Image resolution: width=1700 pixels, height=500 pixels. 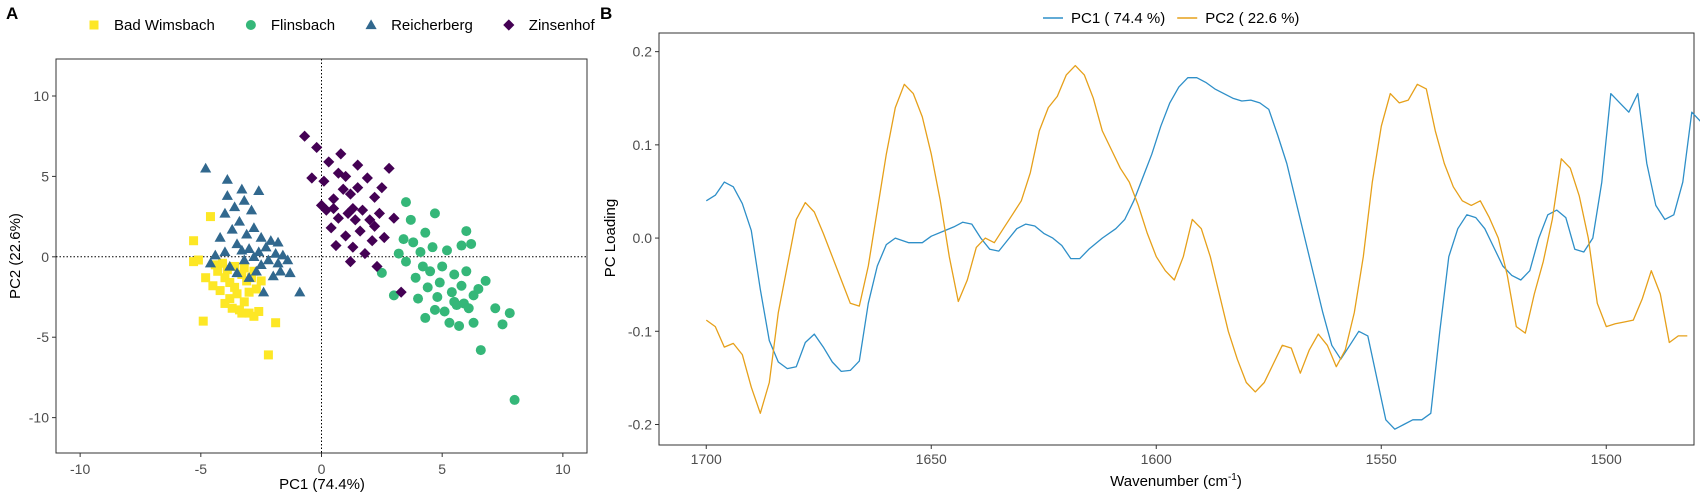 I want to click on y-tick-label: -0.2, so click(x=640, y=424).